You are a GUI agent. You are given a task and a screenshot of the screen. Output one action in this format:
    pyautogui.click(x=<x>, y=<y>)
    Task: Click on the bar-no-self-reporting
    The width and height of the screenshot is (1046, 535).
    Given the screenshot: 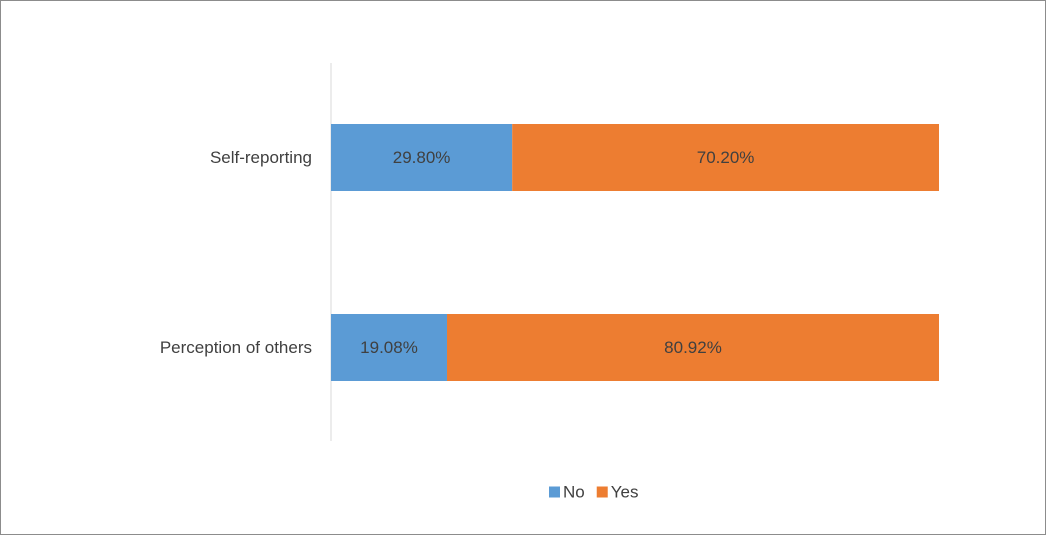 What is the action you would take?
    pyautogui.click(x=422, y=157)
    